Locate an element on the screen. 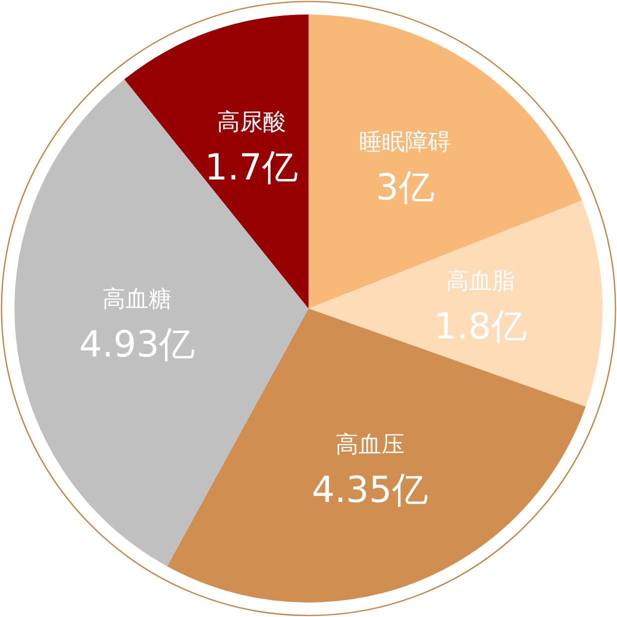  data-label: 4.35亿 is located at coordinates (370, 491).